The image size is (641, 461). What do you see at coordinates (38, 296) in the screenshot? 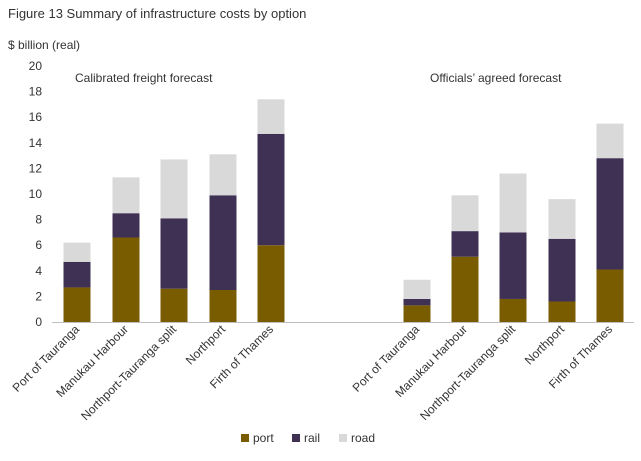
I see `y-tick-label-1: 2` at bounding box center [38, 296].